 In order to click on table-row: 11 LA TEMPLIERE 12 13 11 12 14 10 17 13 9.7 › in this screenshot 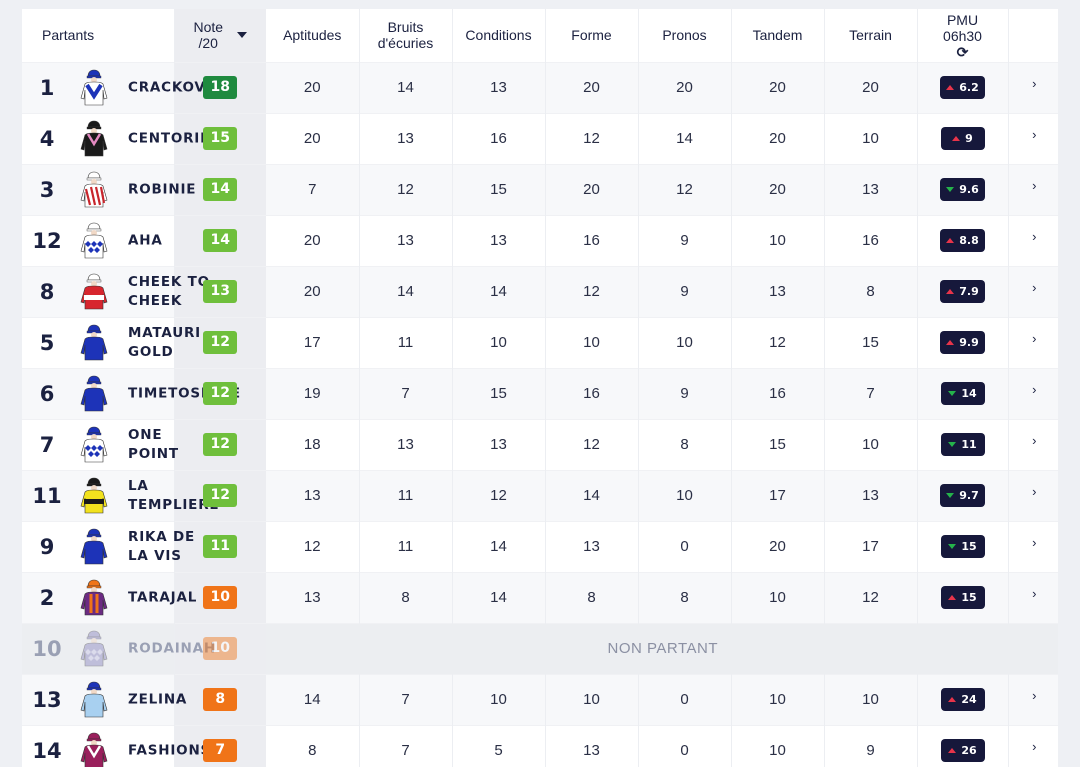, I will do `click(540, 495)`.